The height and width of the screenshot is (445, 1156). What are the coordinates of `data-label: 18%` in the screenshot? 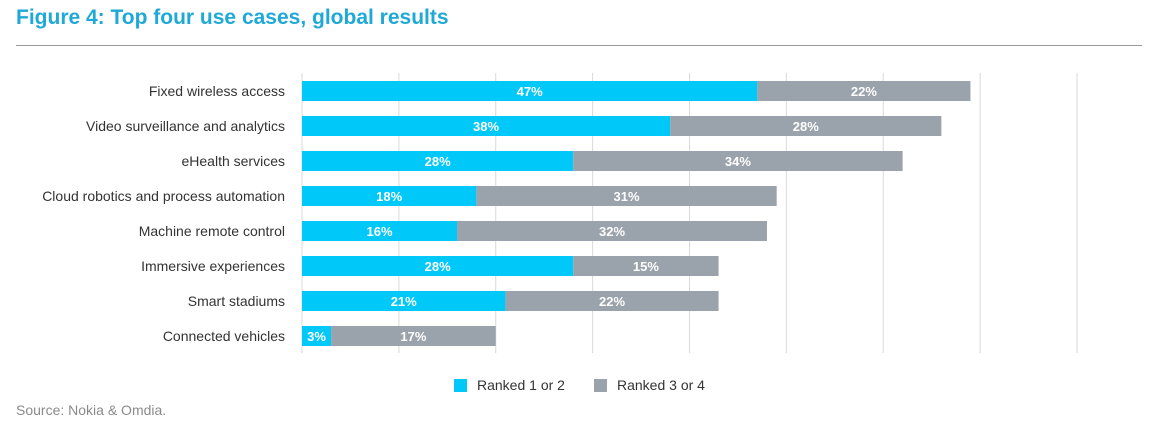 It's located at (389, 196).